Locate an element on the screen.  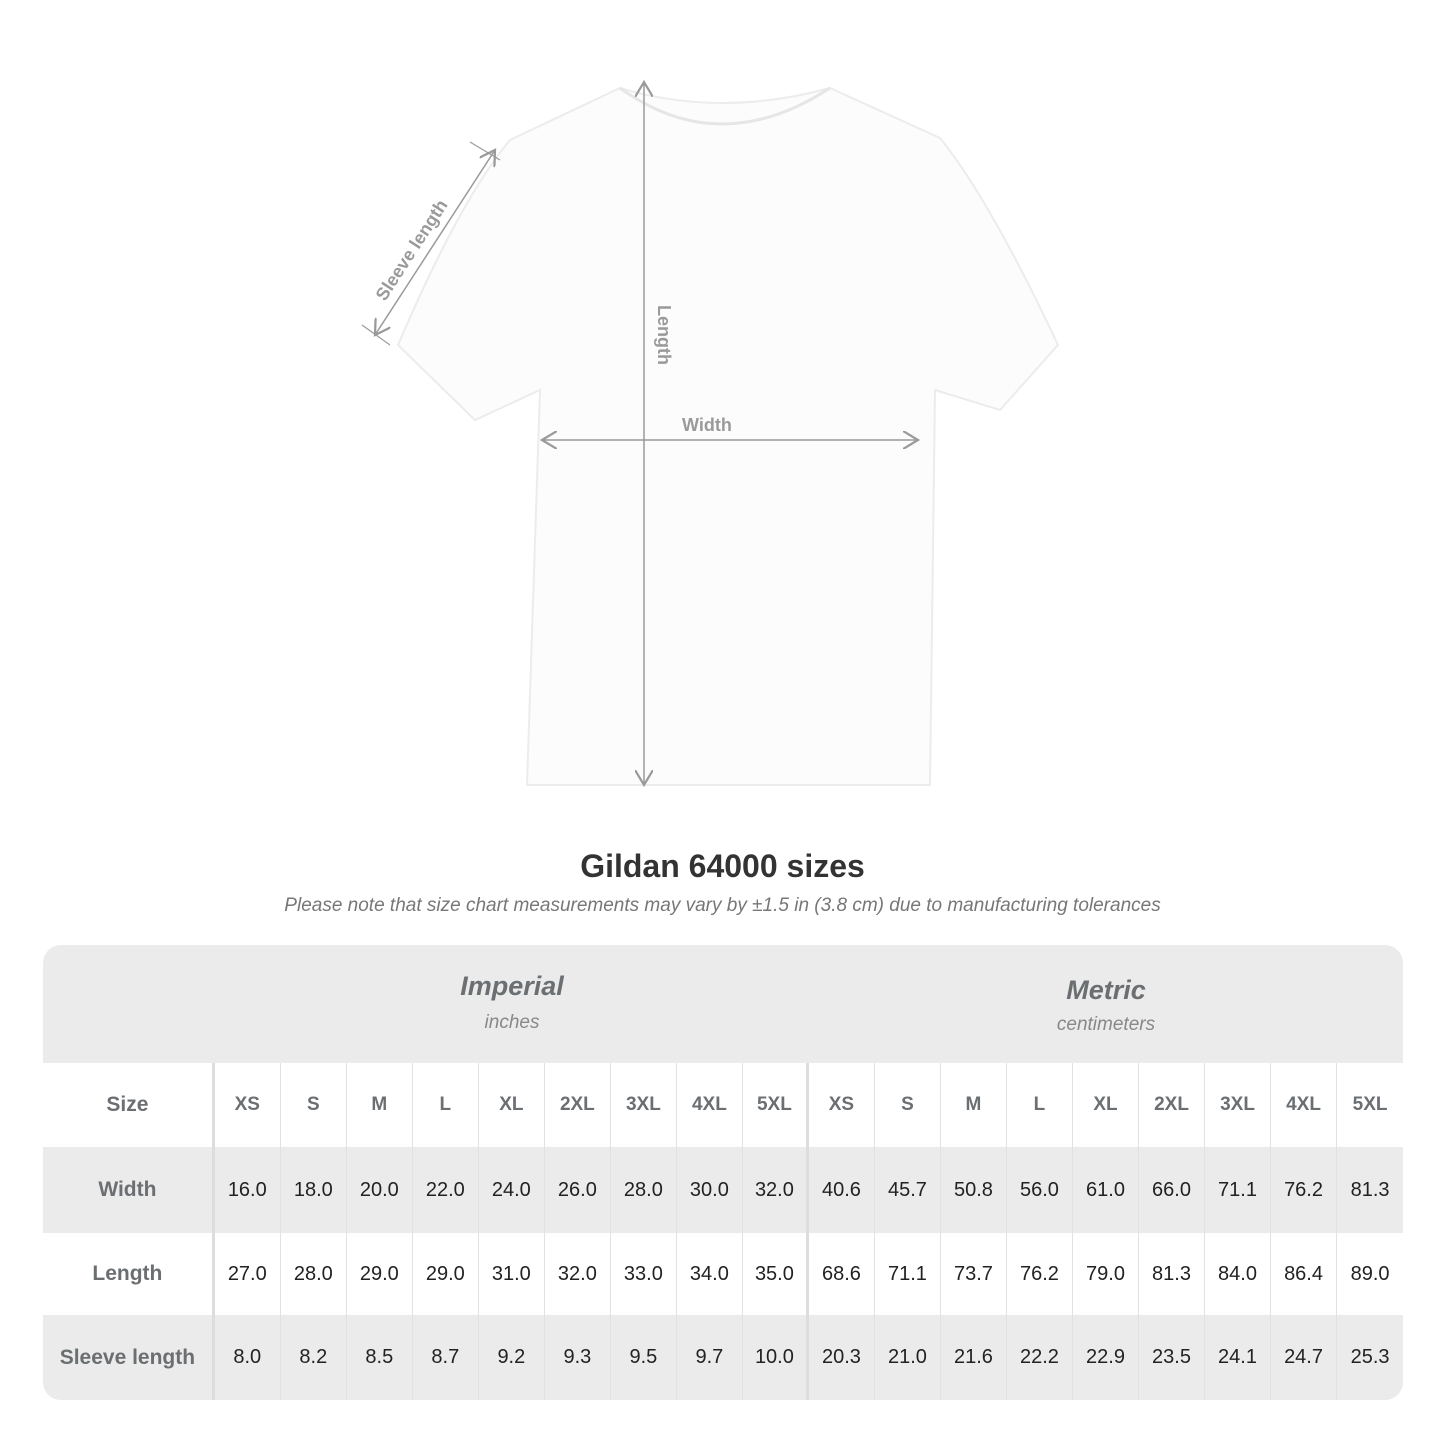
imperial-size-header: S is located at coordinates (314, 1105).